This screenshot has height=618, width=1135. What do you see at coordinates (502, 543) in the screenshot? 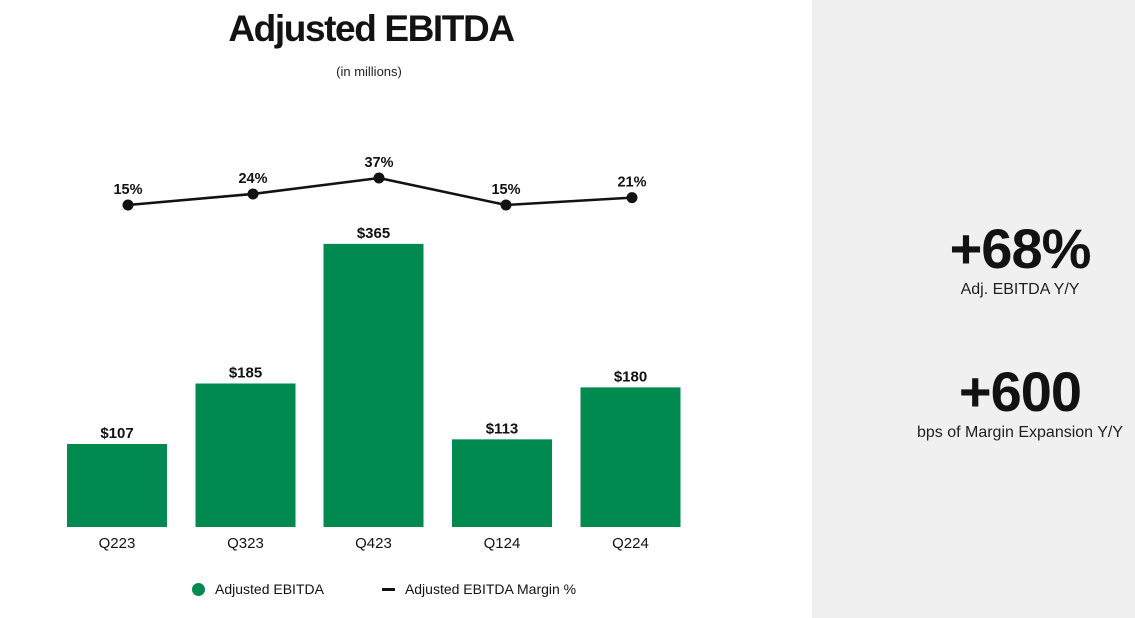
I see `x-axis-label-Q124: Q124` at bounding box center [502, 543].